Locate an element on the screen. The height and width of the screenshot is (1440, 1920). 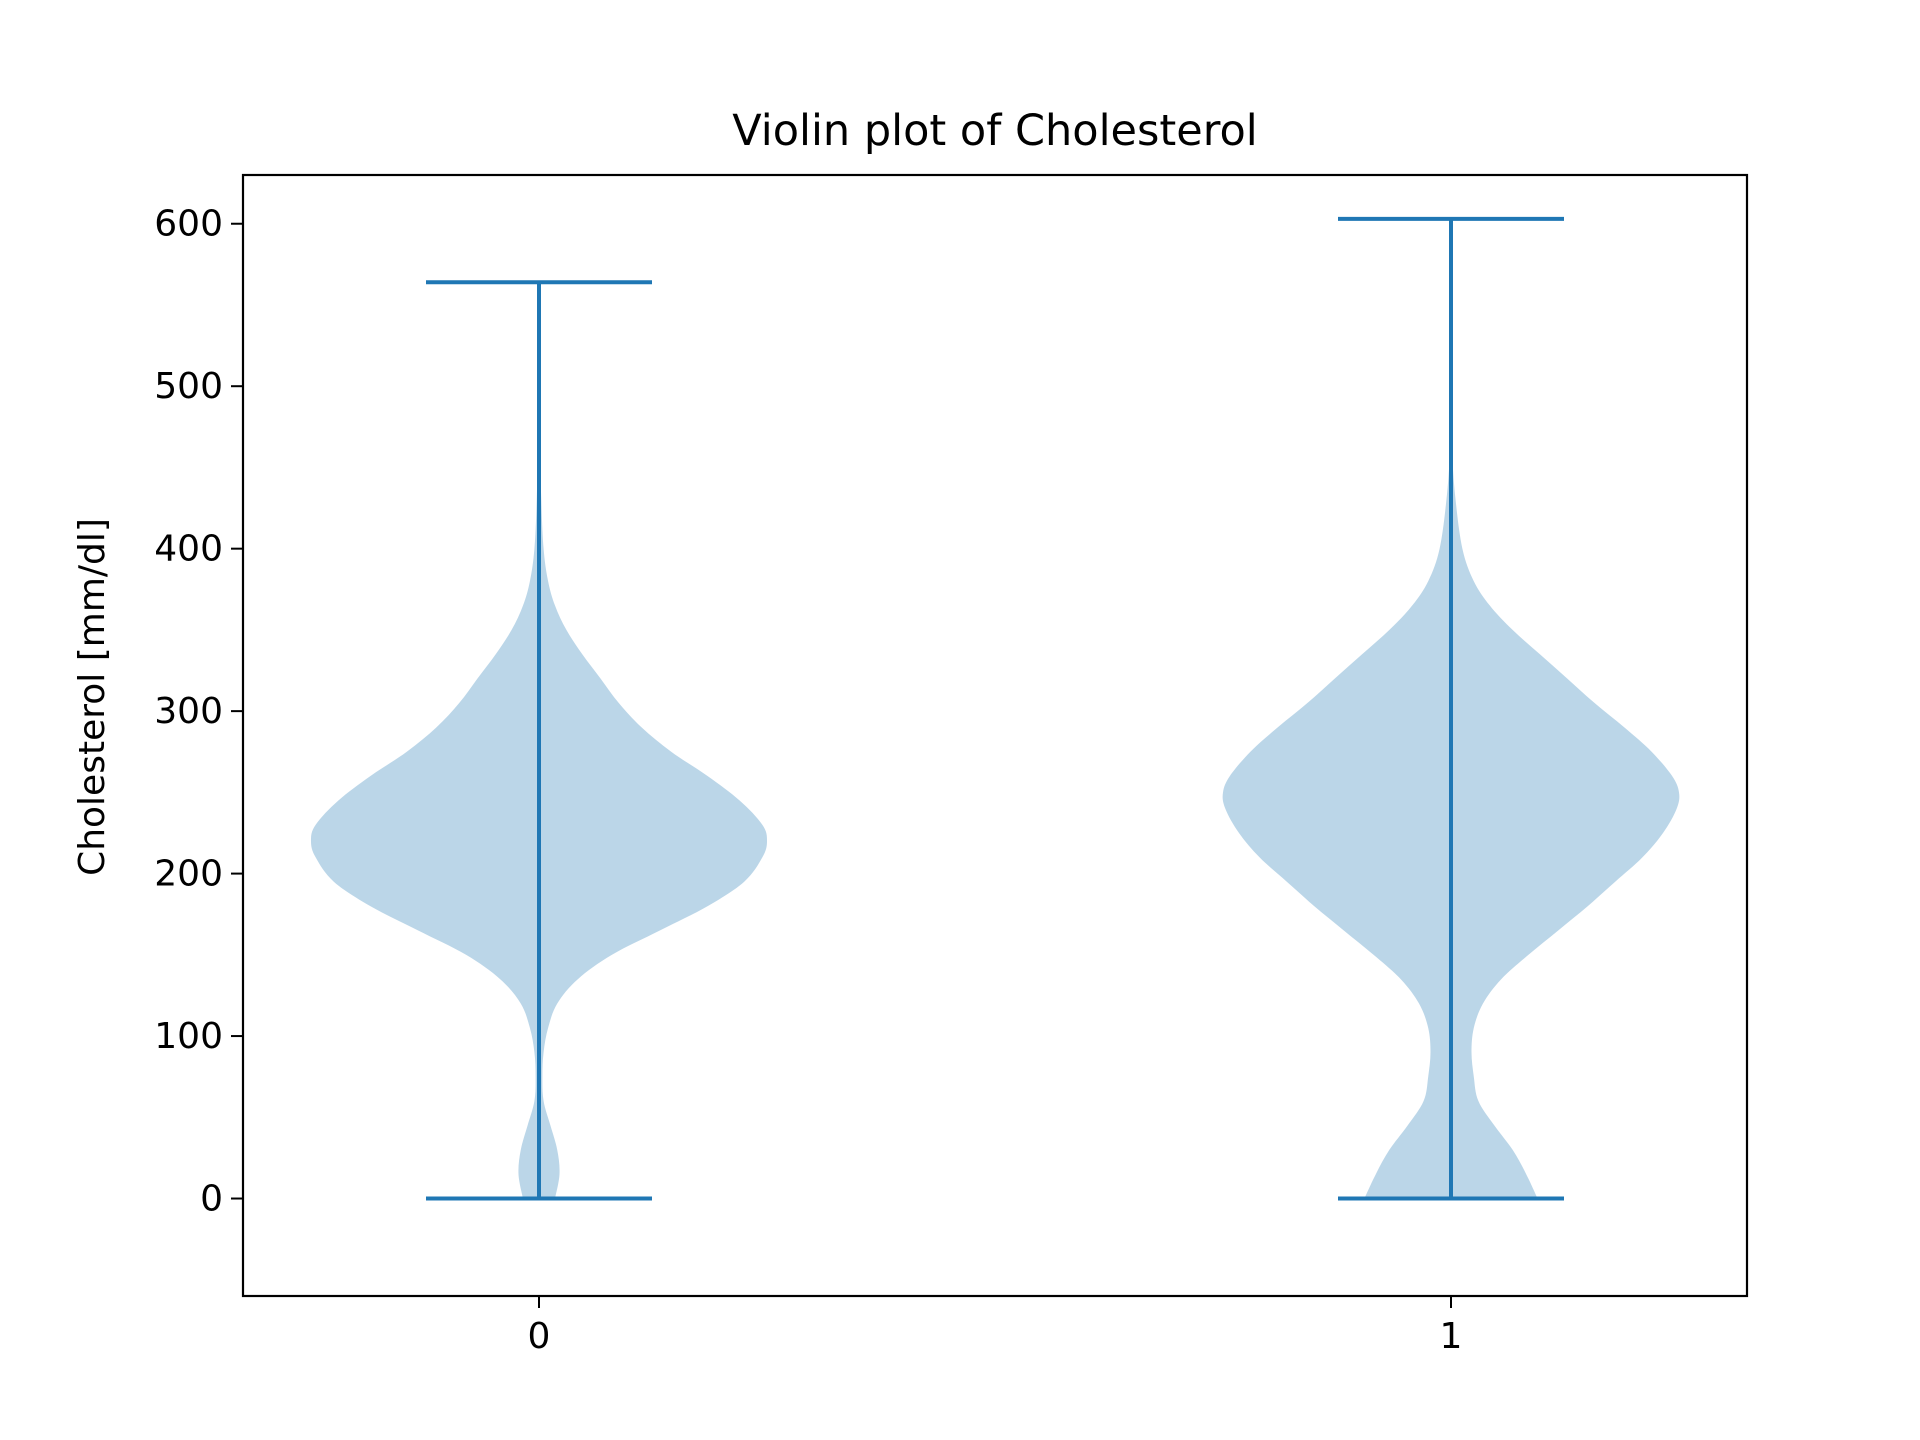
y-tick-label: 500 is located at coordinates (188, 386).